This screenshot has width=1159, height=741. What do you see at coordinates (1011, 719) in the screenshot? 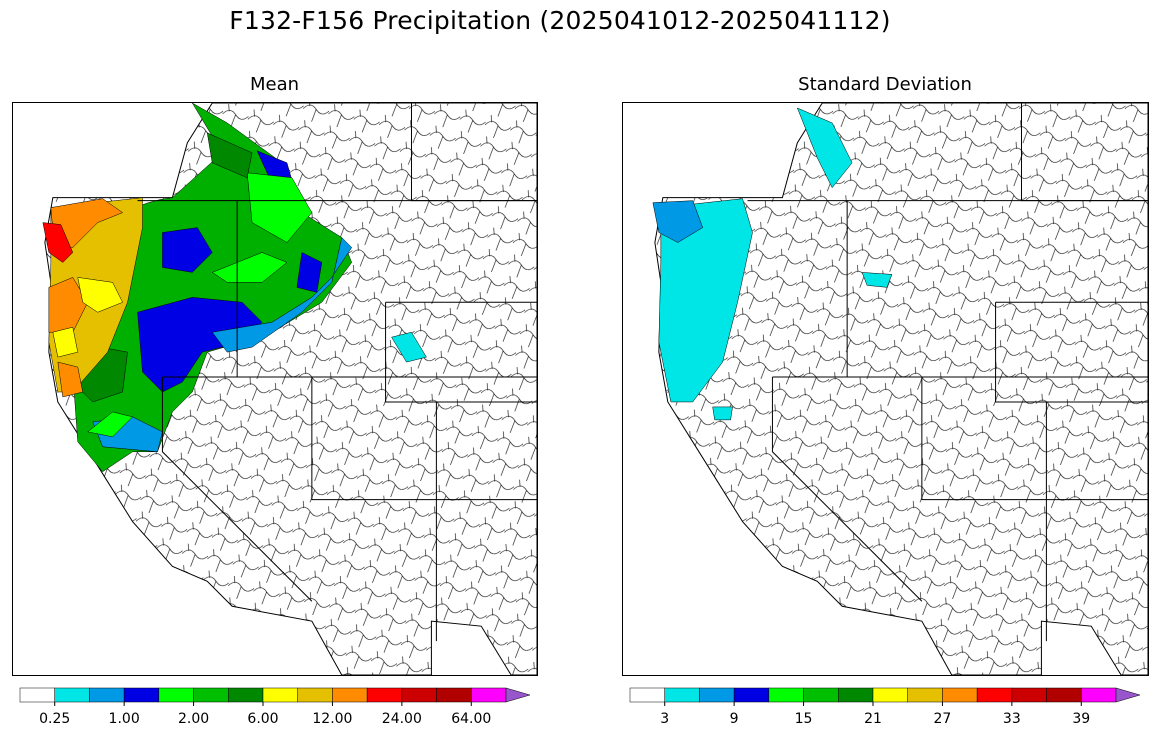
I see `colorbar-tick-label: 33` at bounding box center [1011, 719].